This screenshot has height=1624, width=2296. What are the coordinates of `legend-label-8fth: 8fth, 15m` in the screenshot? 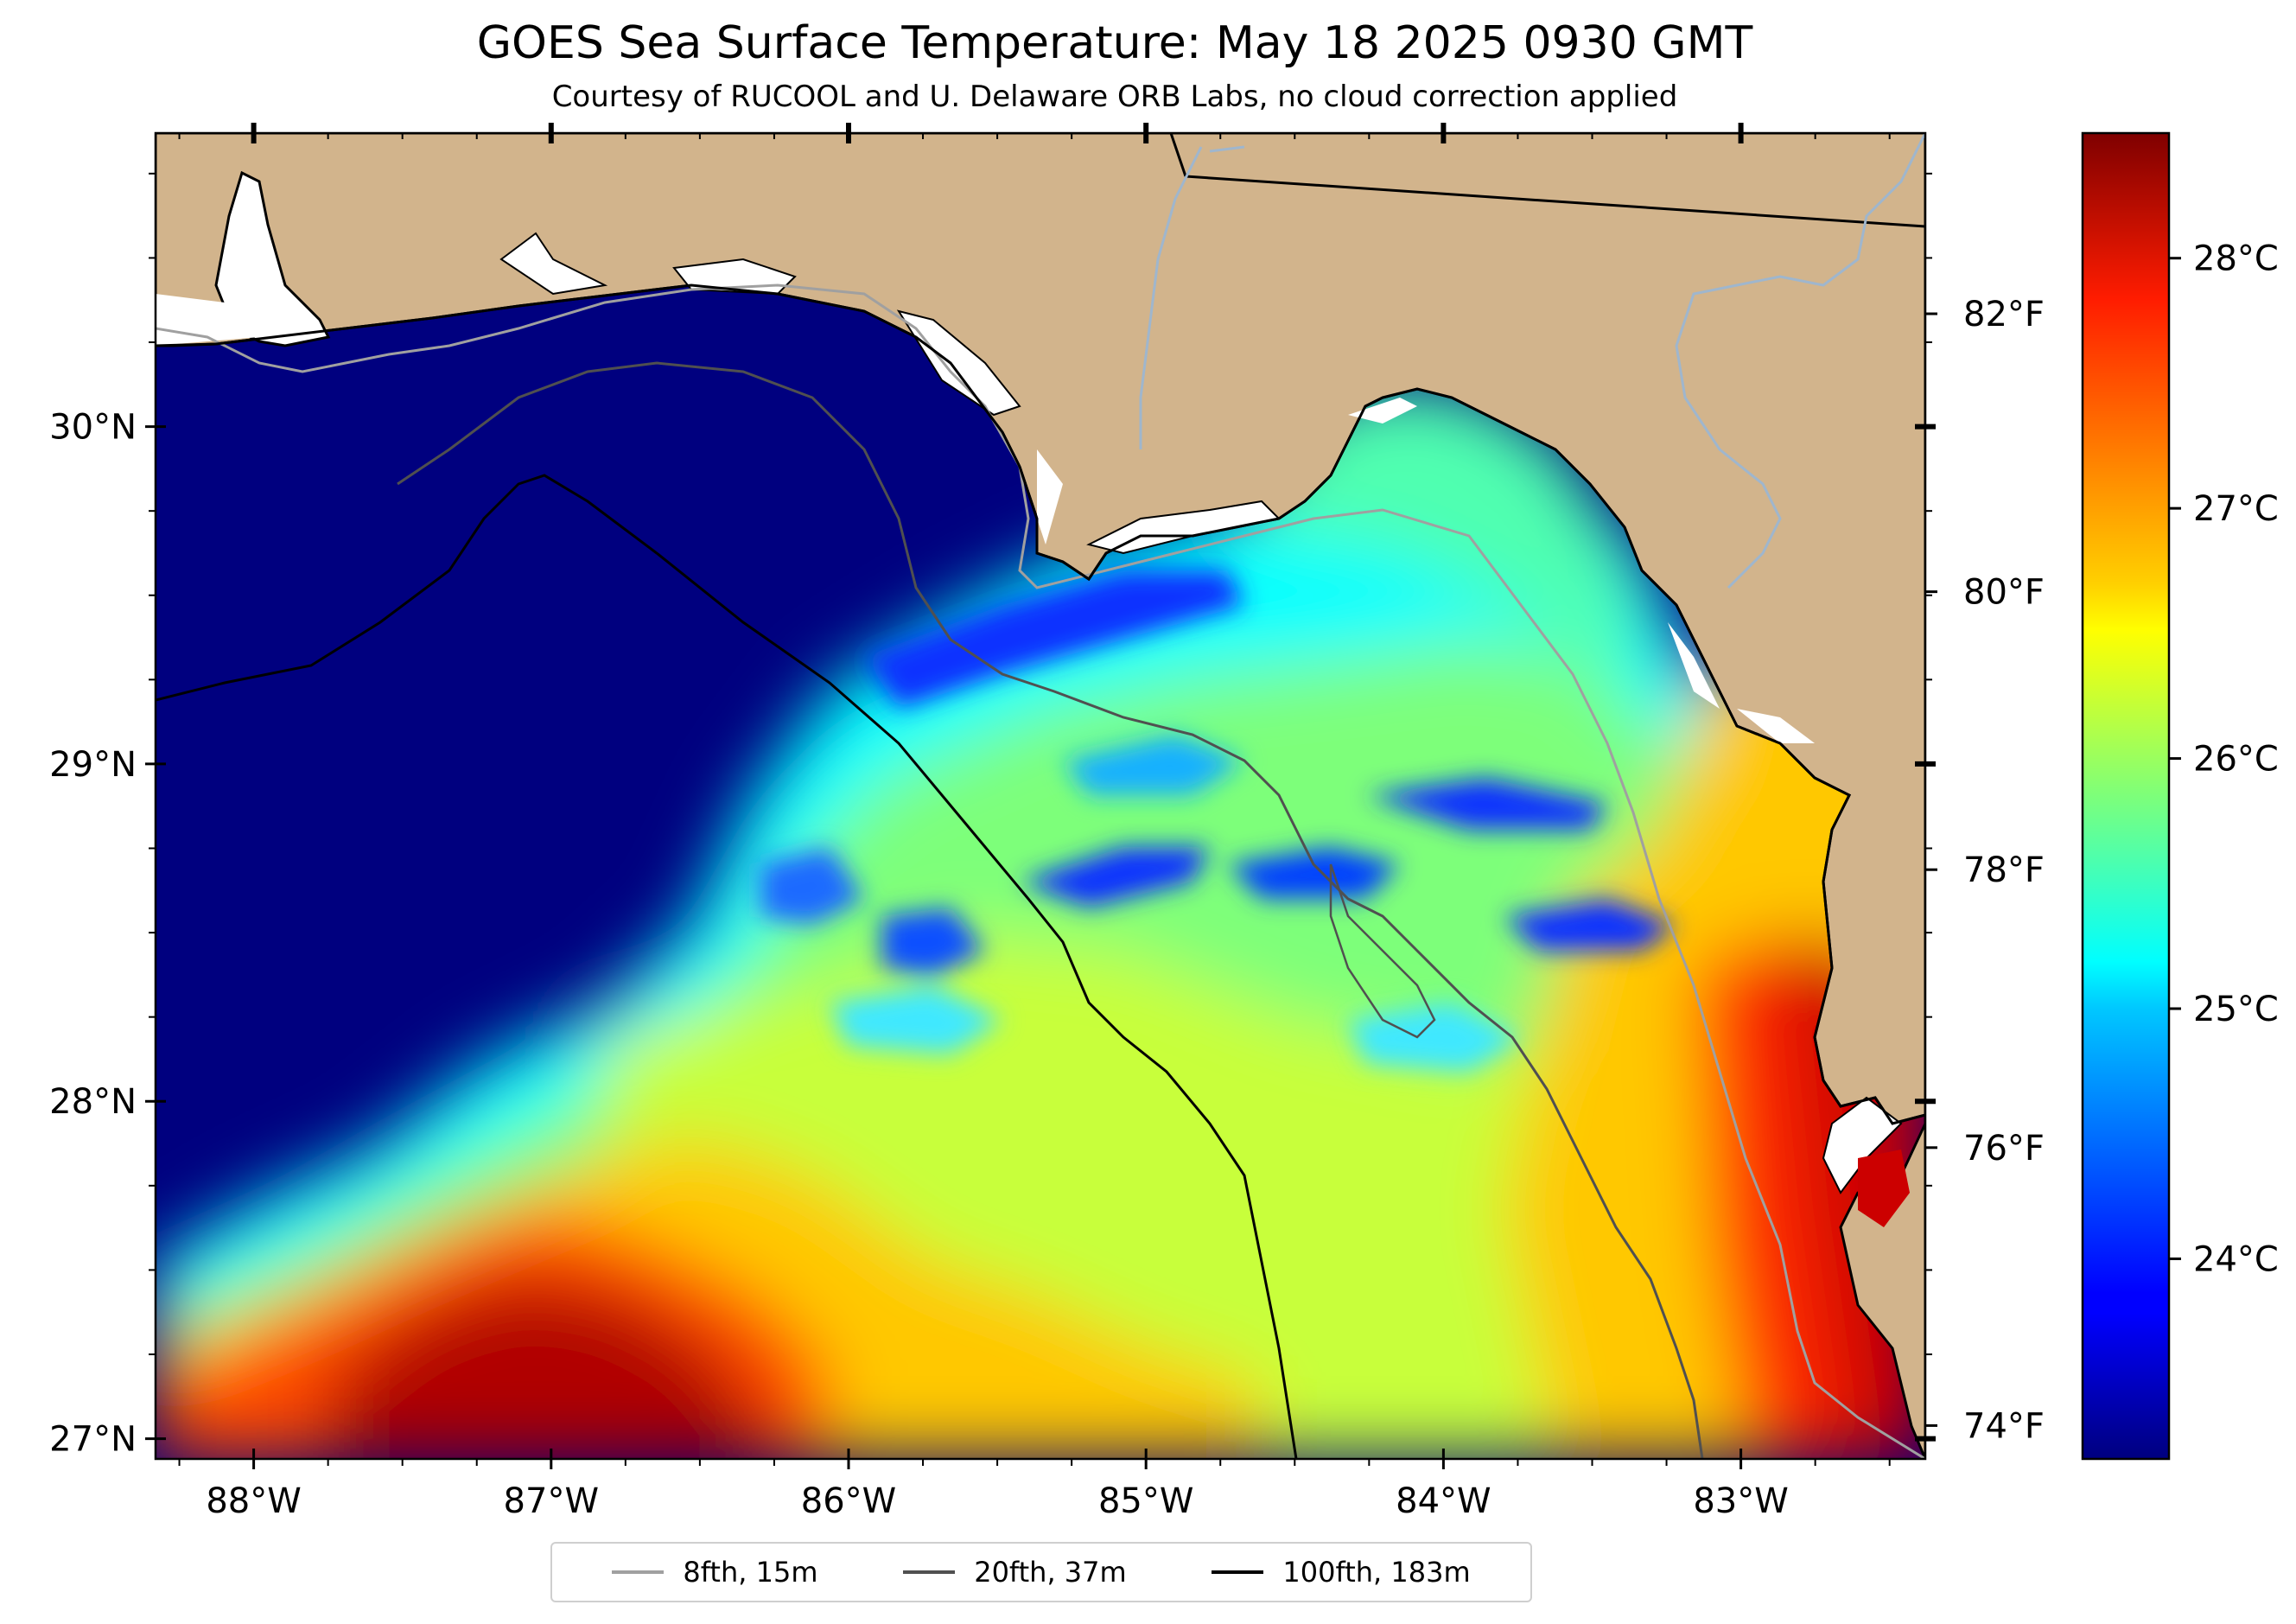 It's located at (750, 1572).